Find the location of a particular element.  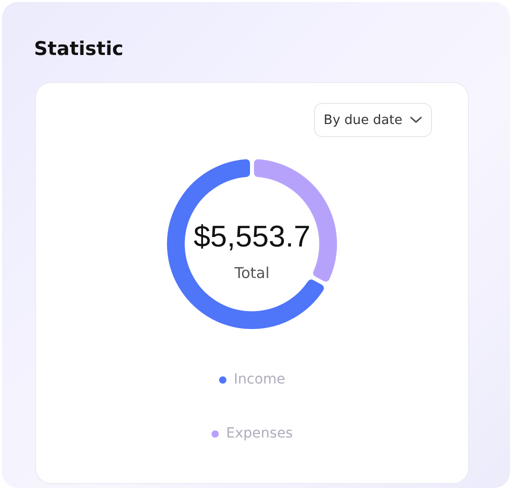

text: By due date is located at coordinates (363, 120).